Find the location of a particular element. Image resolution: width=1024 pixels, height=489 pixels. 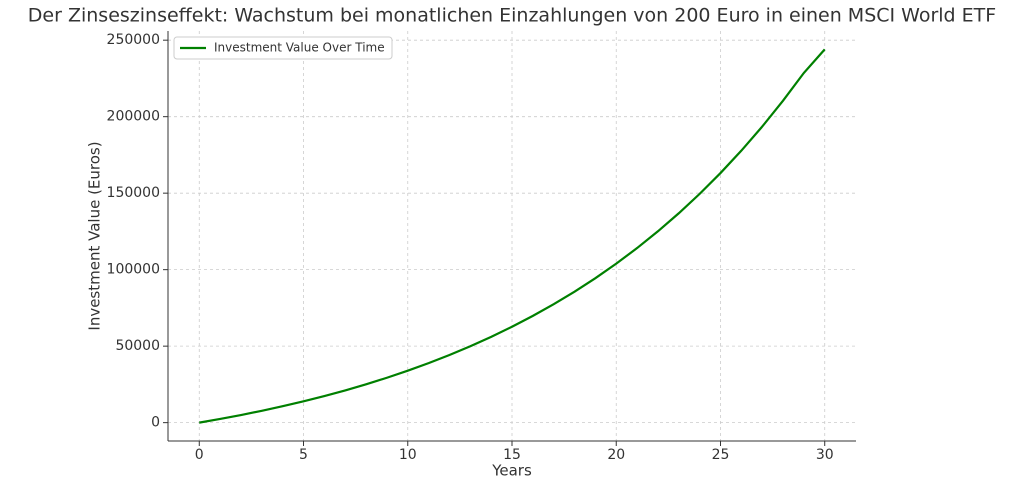

x-axis-label: Years is located at coordinates (511, 471).